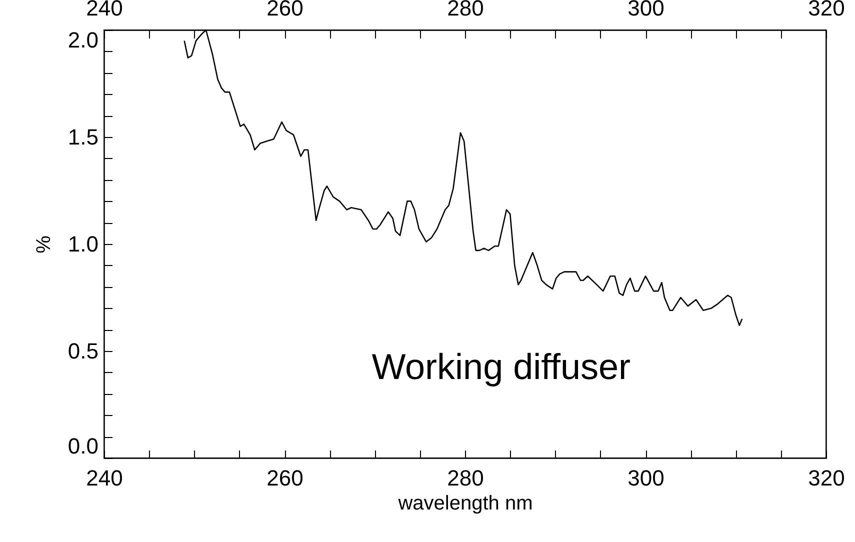 The width and height of the screenshot is (855, 542). What do you see at coordinates (285, 10) in the screenshot?
I see `x2-tick-label: 260` at bounding box center [285, 10].